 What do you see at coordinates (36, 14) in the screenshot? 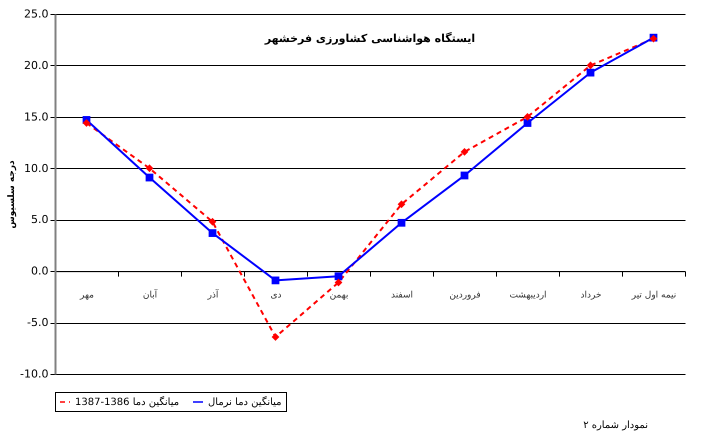
I see `y-tick-label: 25.0` at bounding box center [36, 14].